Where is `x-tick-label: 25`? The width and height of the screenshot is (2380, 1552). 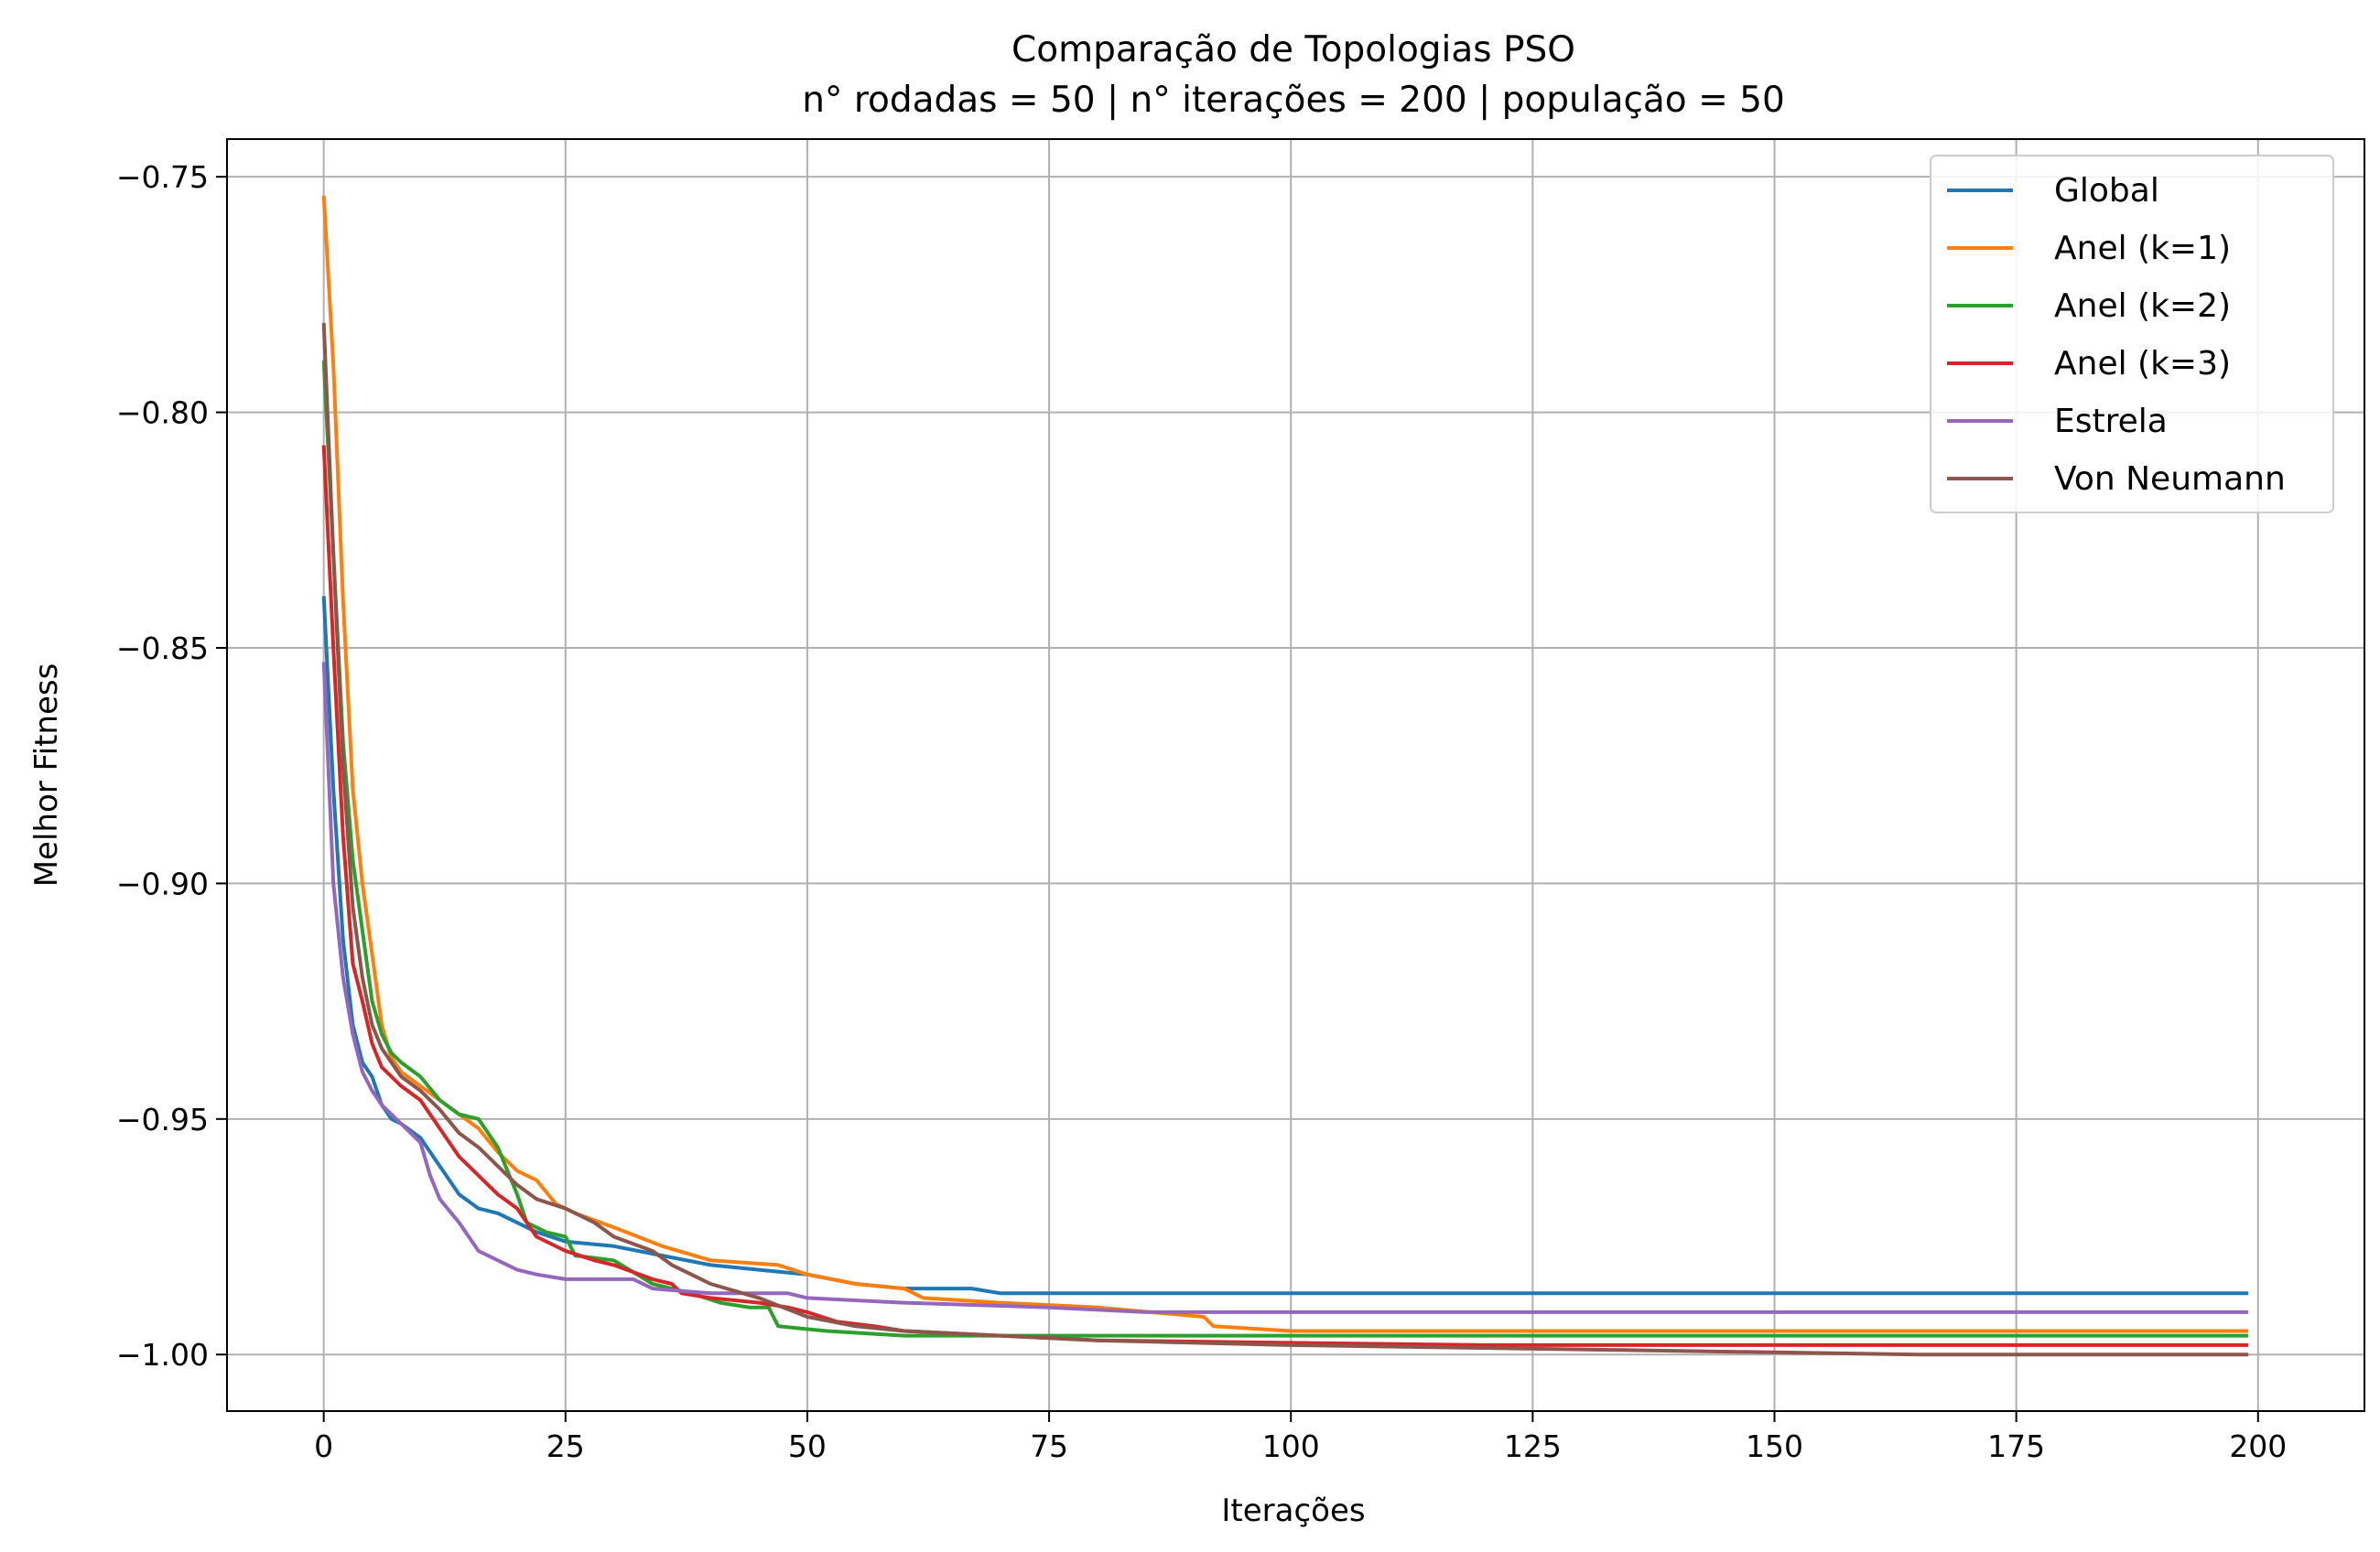 x-tick-label: 25 is located at coordinates (565, 1446).